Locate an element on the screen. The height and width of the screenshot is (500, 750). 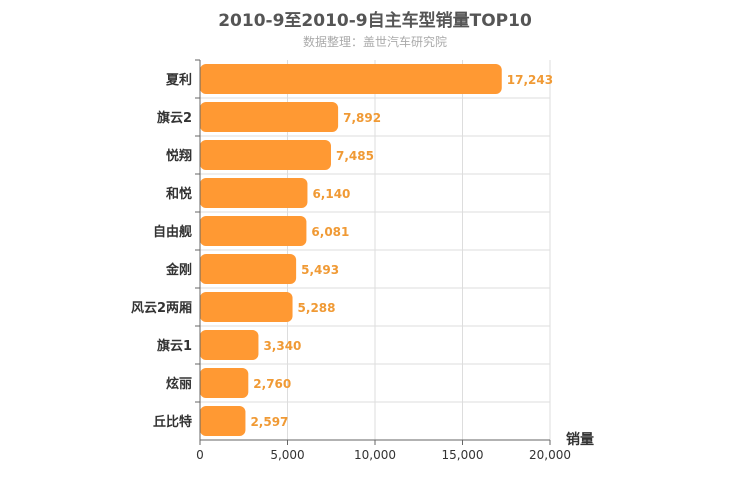
chart-subtitle: 数据整理：盖世汽车研究院 is located at coordinates (374, 42).